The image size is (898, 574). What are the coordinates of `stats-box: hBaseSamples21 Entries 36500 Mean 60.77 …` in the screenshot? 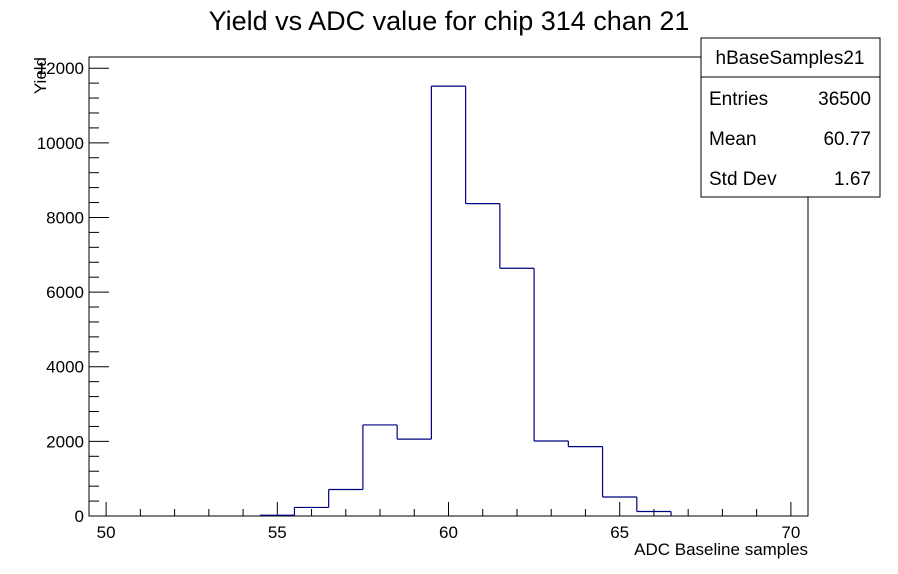 It's located at (790, 117).